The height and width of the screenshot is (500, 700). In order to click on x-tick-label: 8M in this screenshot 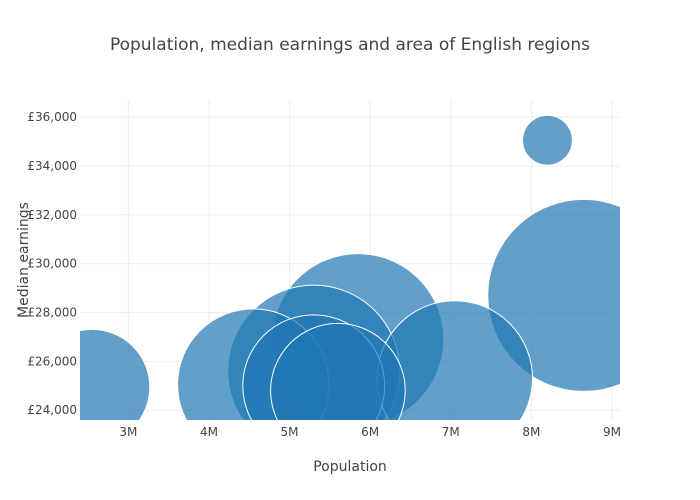, I will do `click(531, 432)`.